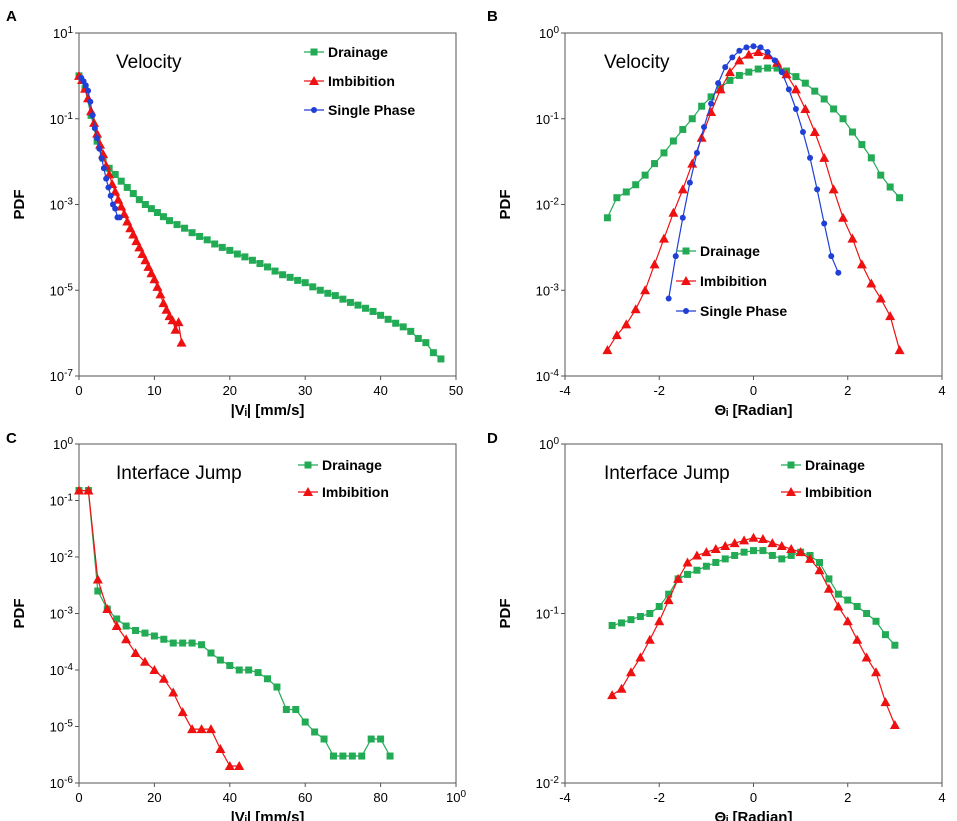 The image size is (957, 821). Describe the element at coordinates (380, 797) in the screenshot. I see `x-tick-label: 80` at that location.